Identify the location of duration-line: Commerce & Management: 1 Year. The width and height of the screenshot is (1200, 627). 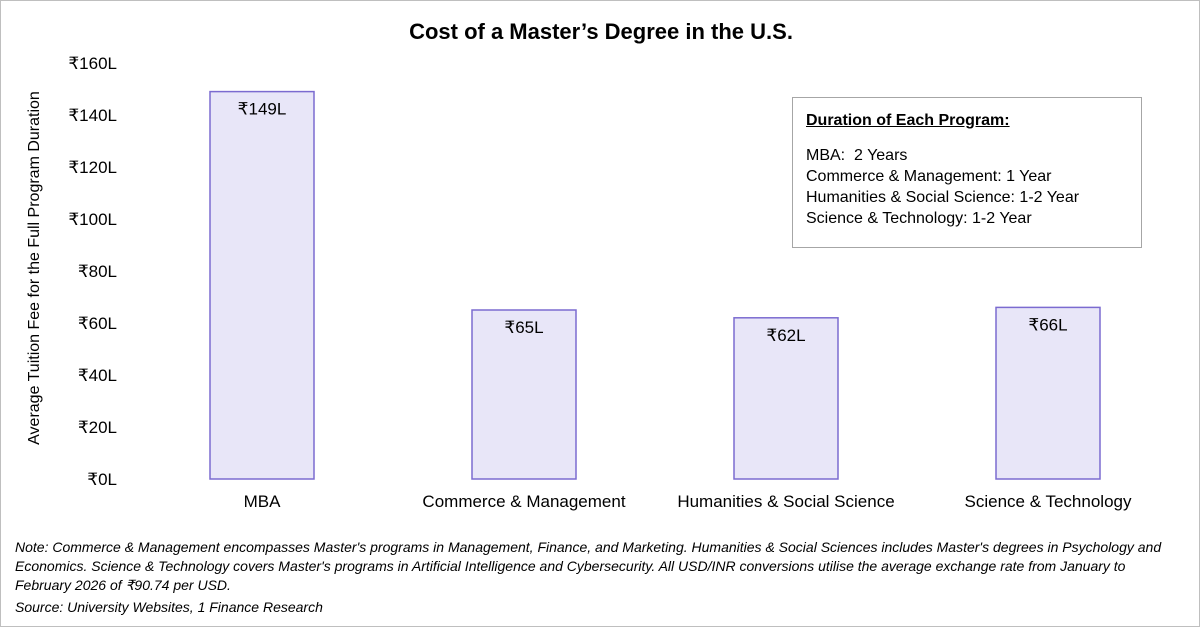
(929, 176).